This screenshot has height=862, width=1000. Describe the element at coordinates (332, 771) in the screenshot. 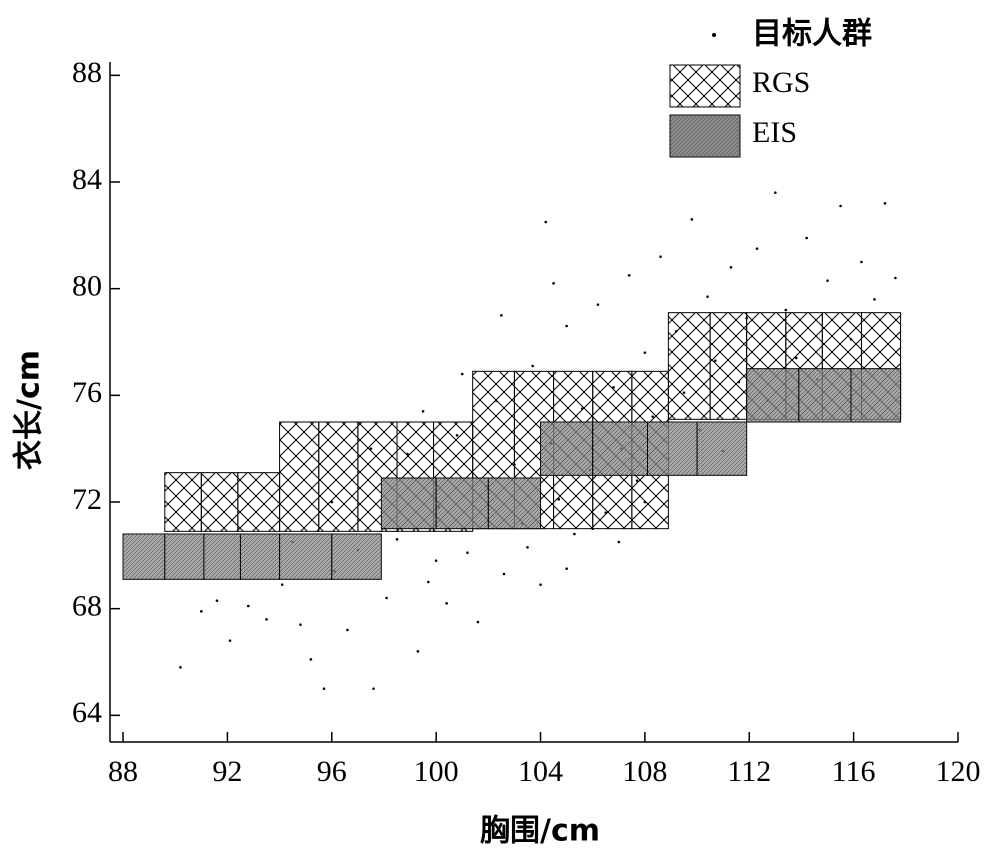

I see `x-tick-label: 96` at that location.